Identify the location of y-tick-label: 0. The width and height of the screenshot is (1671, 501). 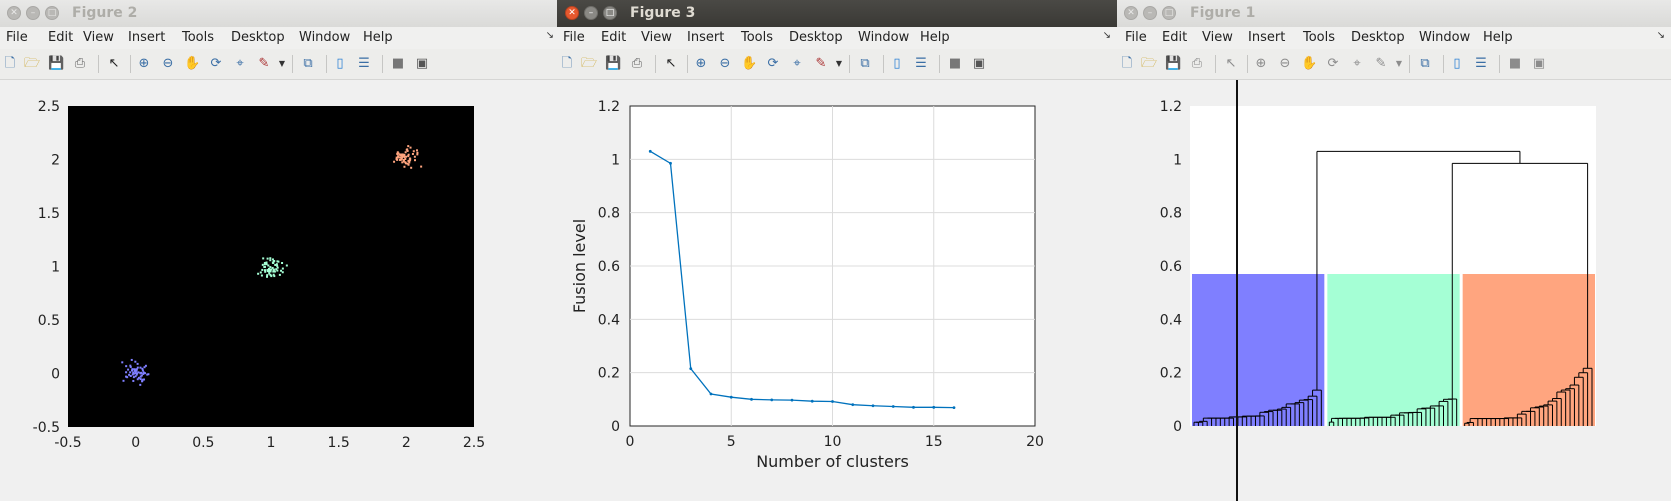
(55, 375).